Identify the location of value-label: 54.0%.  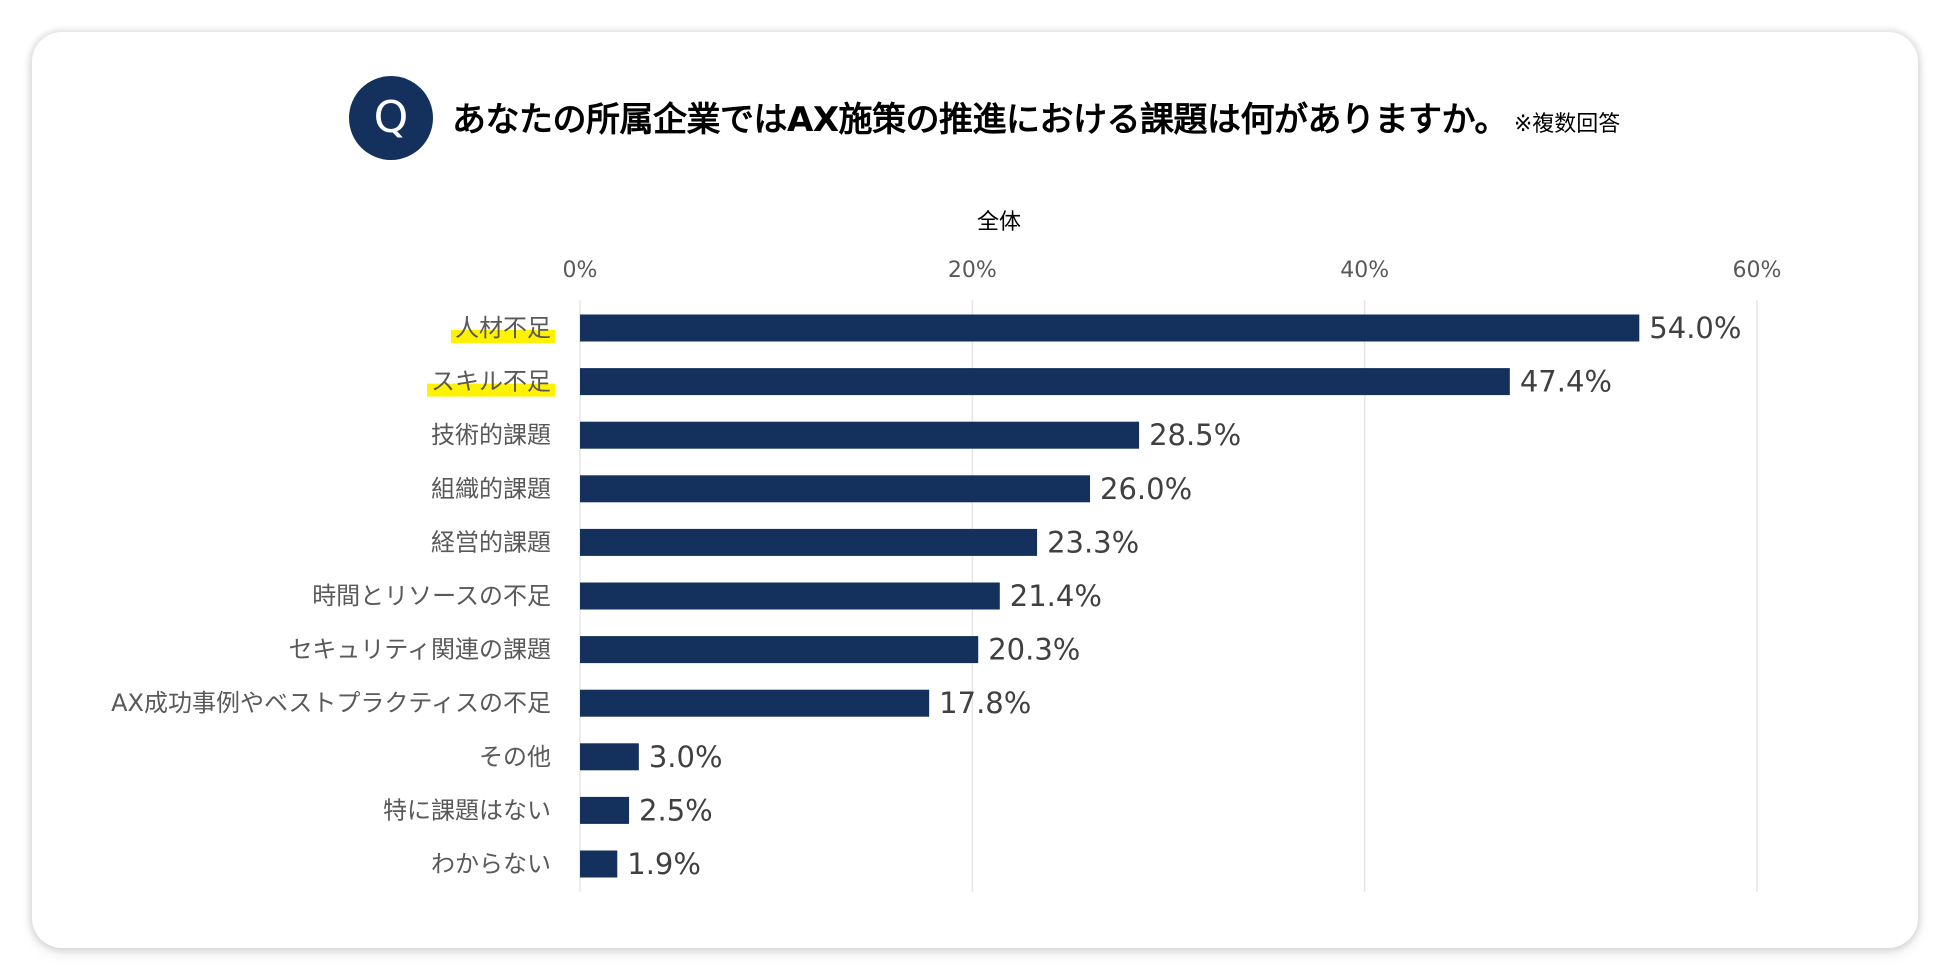
(1695, 328).